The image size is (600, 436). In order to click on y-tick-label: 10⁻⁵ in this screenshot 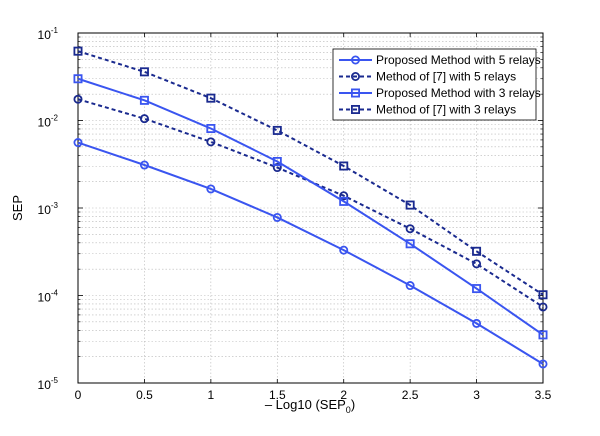, I will do `click(48, 384)`.